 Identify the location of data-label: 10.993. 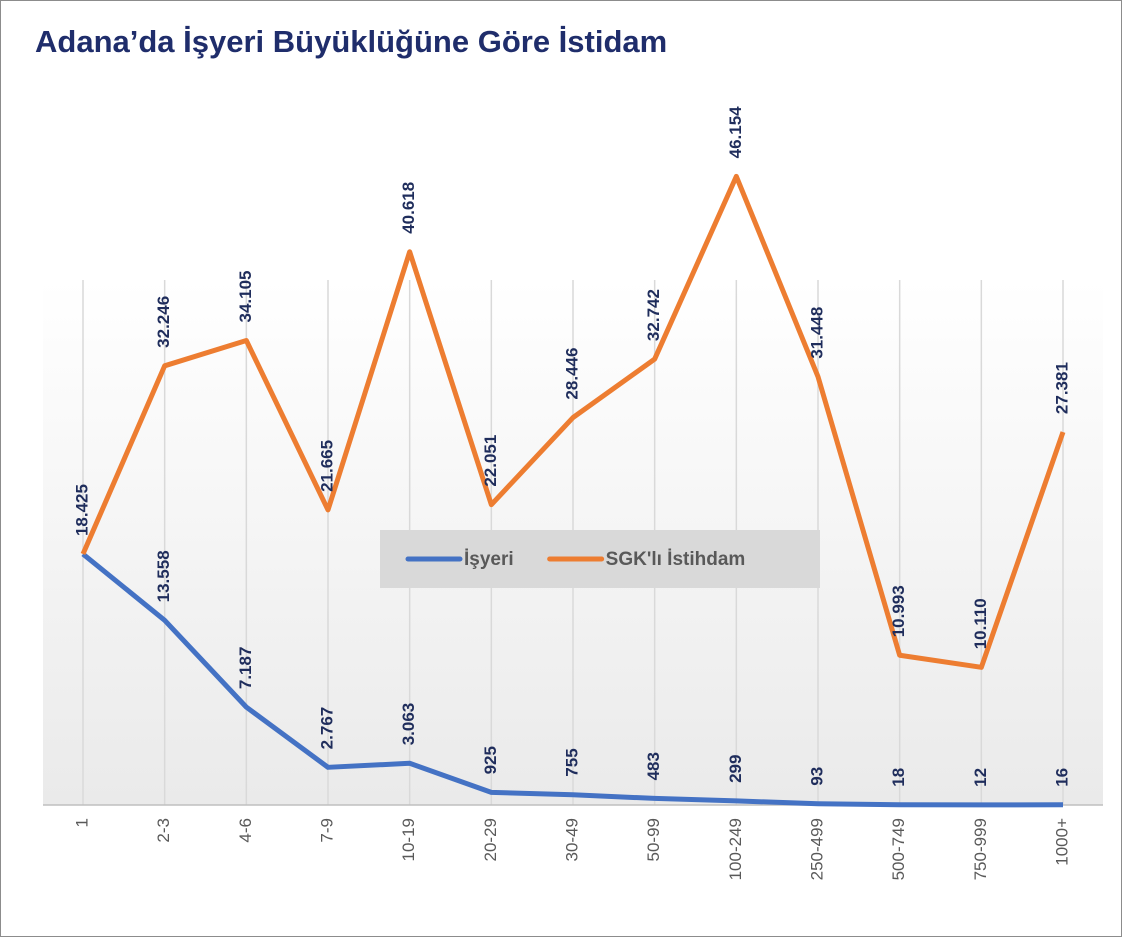
(898, 611).